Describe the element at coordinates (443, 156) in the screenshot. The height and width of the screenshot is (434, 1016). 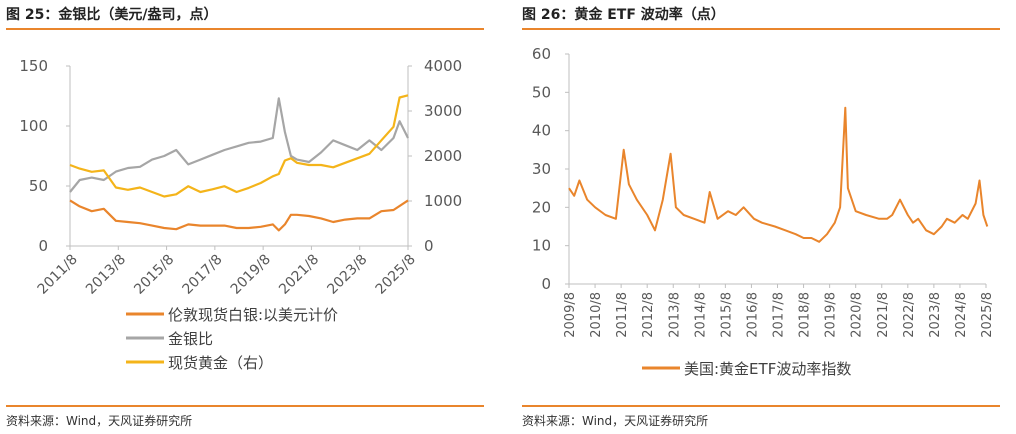
I see `y-tick-label-right: 2000` at that location.